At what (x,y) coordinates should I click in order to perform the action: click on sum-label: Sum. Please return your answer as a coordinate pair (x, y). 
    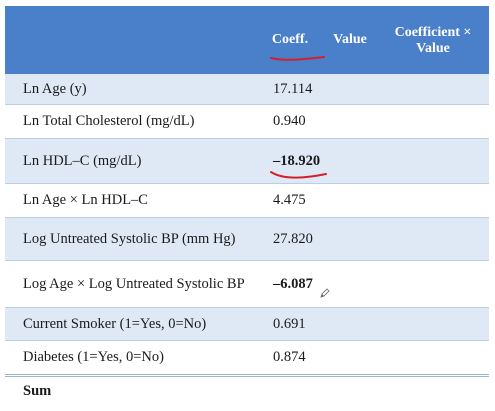
    Looking at the image, I should click on (131, 391).